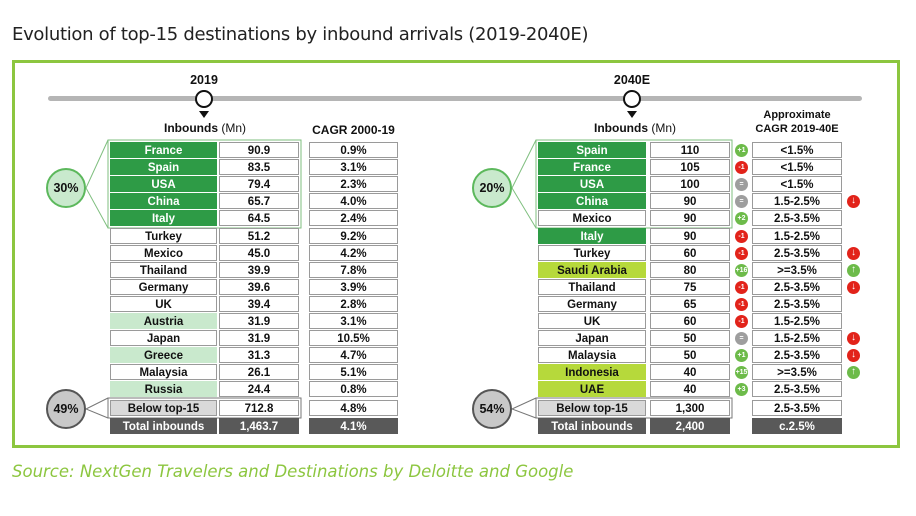 This screenshot has width=916, height=516. I want to click on cagr-cell: 7.8%, so click(353, 270).